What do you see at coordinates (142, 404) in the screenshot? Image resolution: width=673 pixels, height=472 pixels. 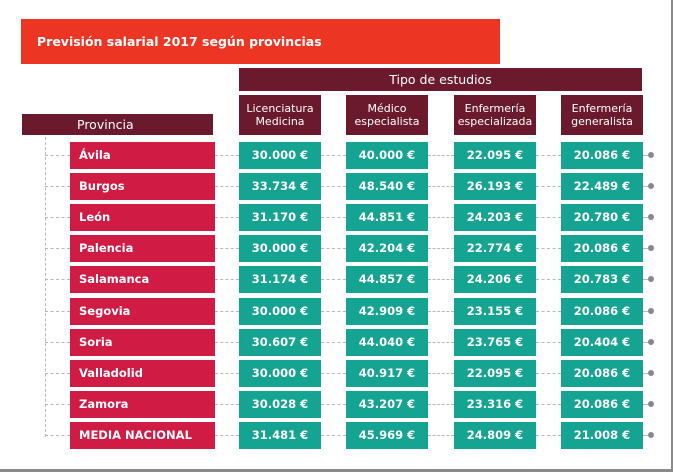 I see `province-cell: Zamora` at bounding box center [142, 404].